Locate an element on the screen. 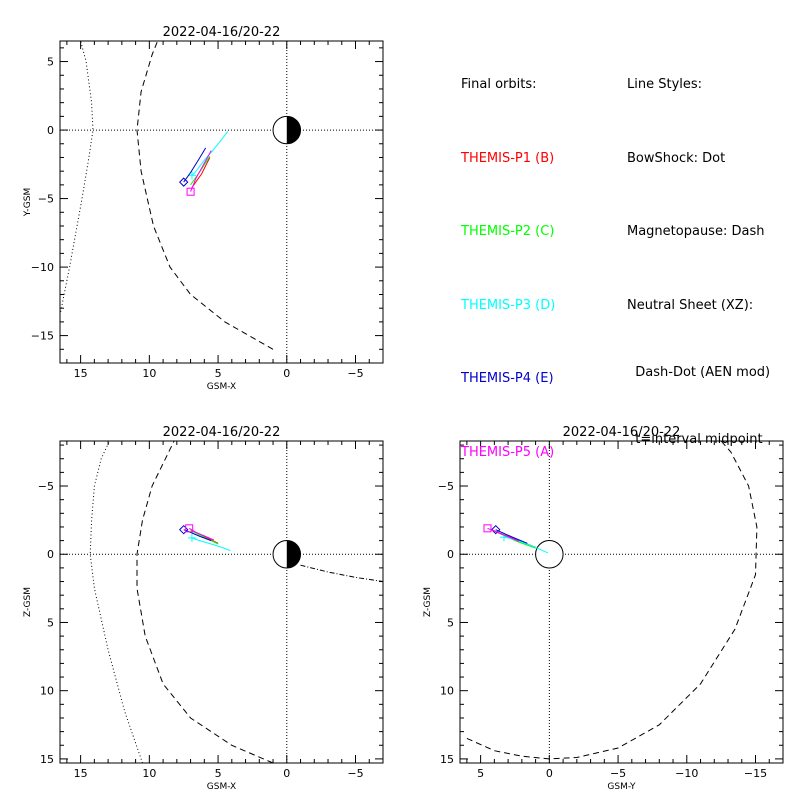 The width and height of the screenshot is (800, 800). y-tick-label: −15 is located at coordinates (42, 336).